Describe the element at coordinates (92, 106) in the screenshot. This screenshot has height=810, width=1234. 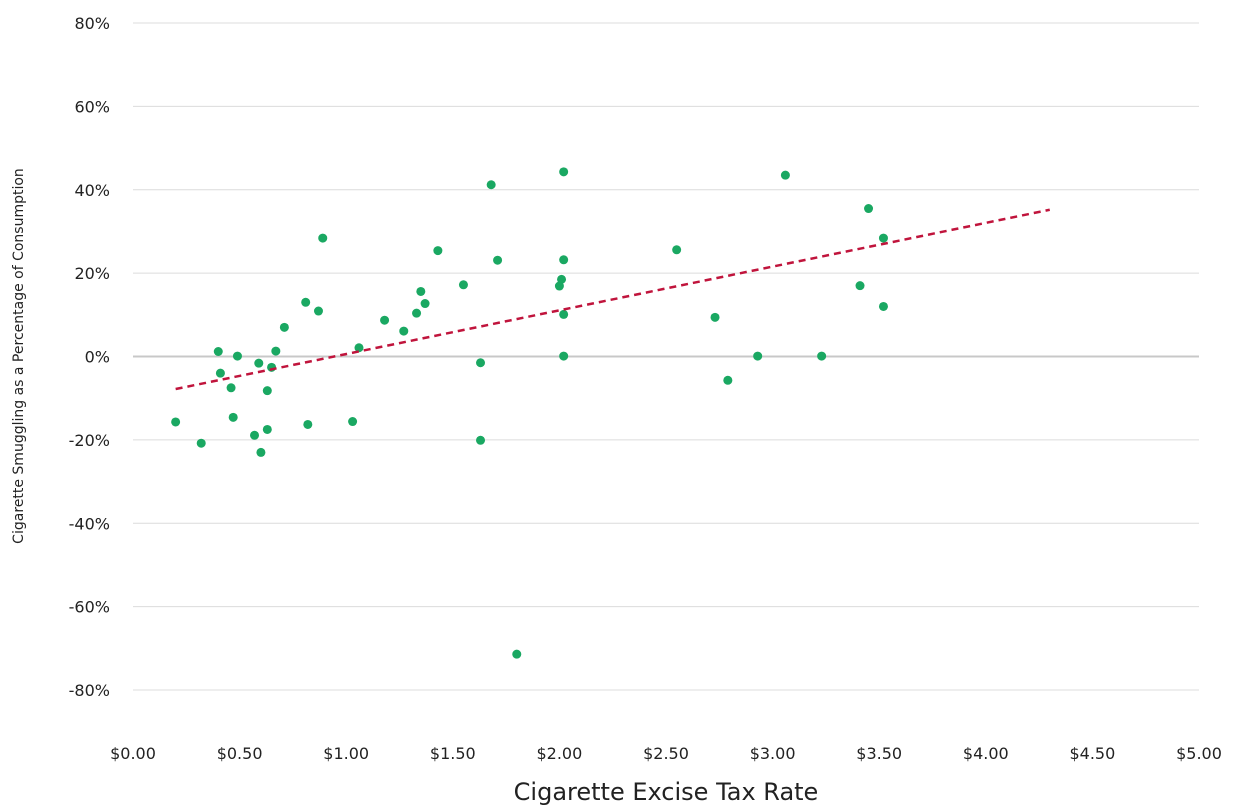
I see `y-tick-label: 60%` at that location.